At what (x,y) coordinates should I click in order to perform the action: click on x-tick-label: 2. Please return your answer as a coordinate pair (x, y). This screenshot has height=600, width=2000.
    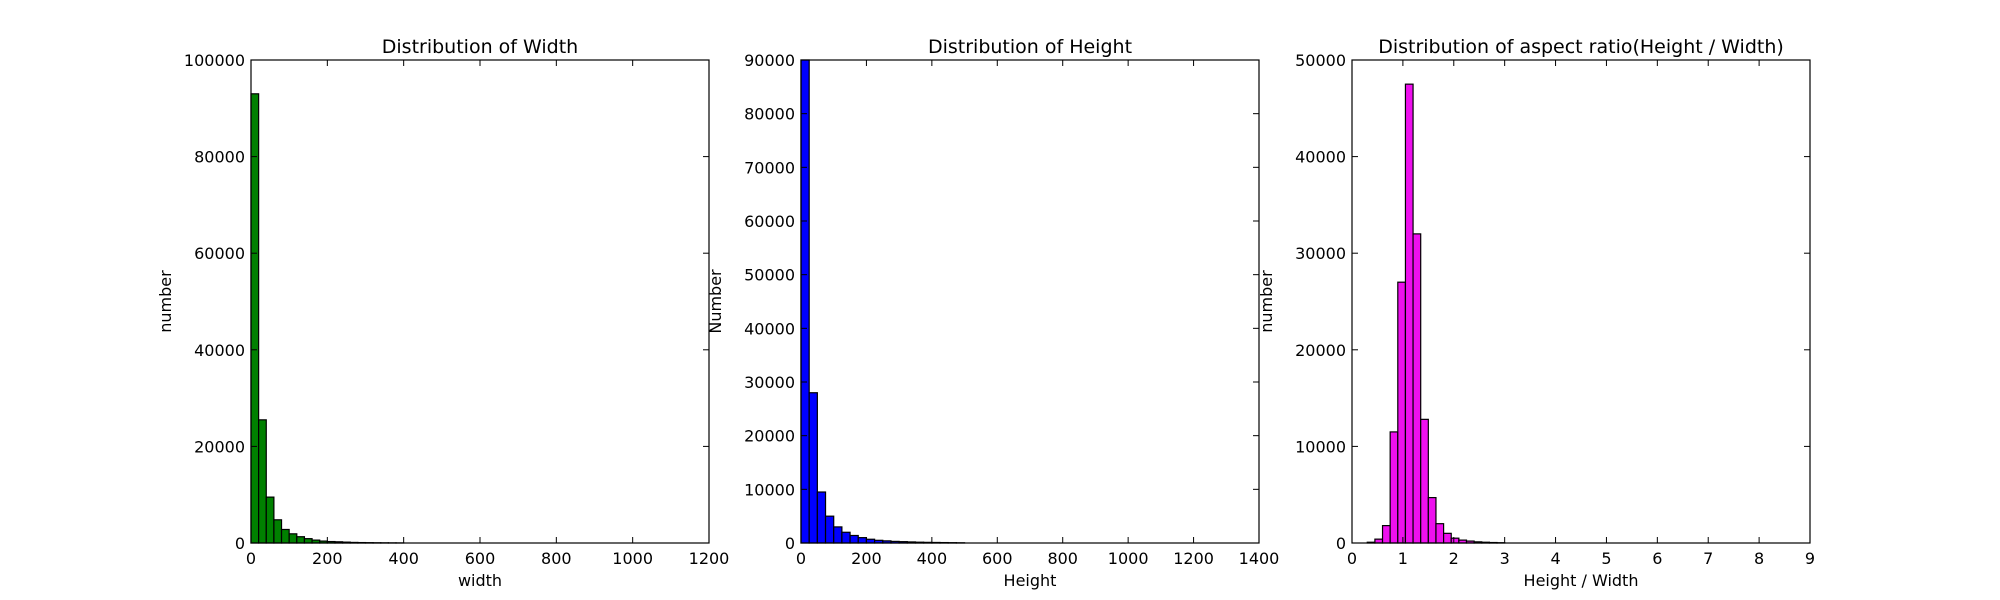
    Looking at the image, I should click on (1454, 558).